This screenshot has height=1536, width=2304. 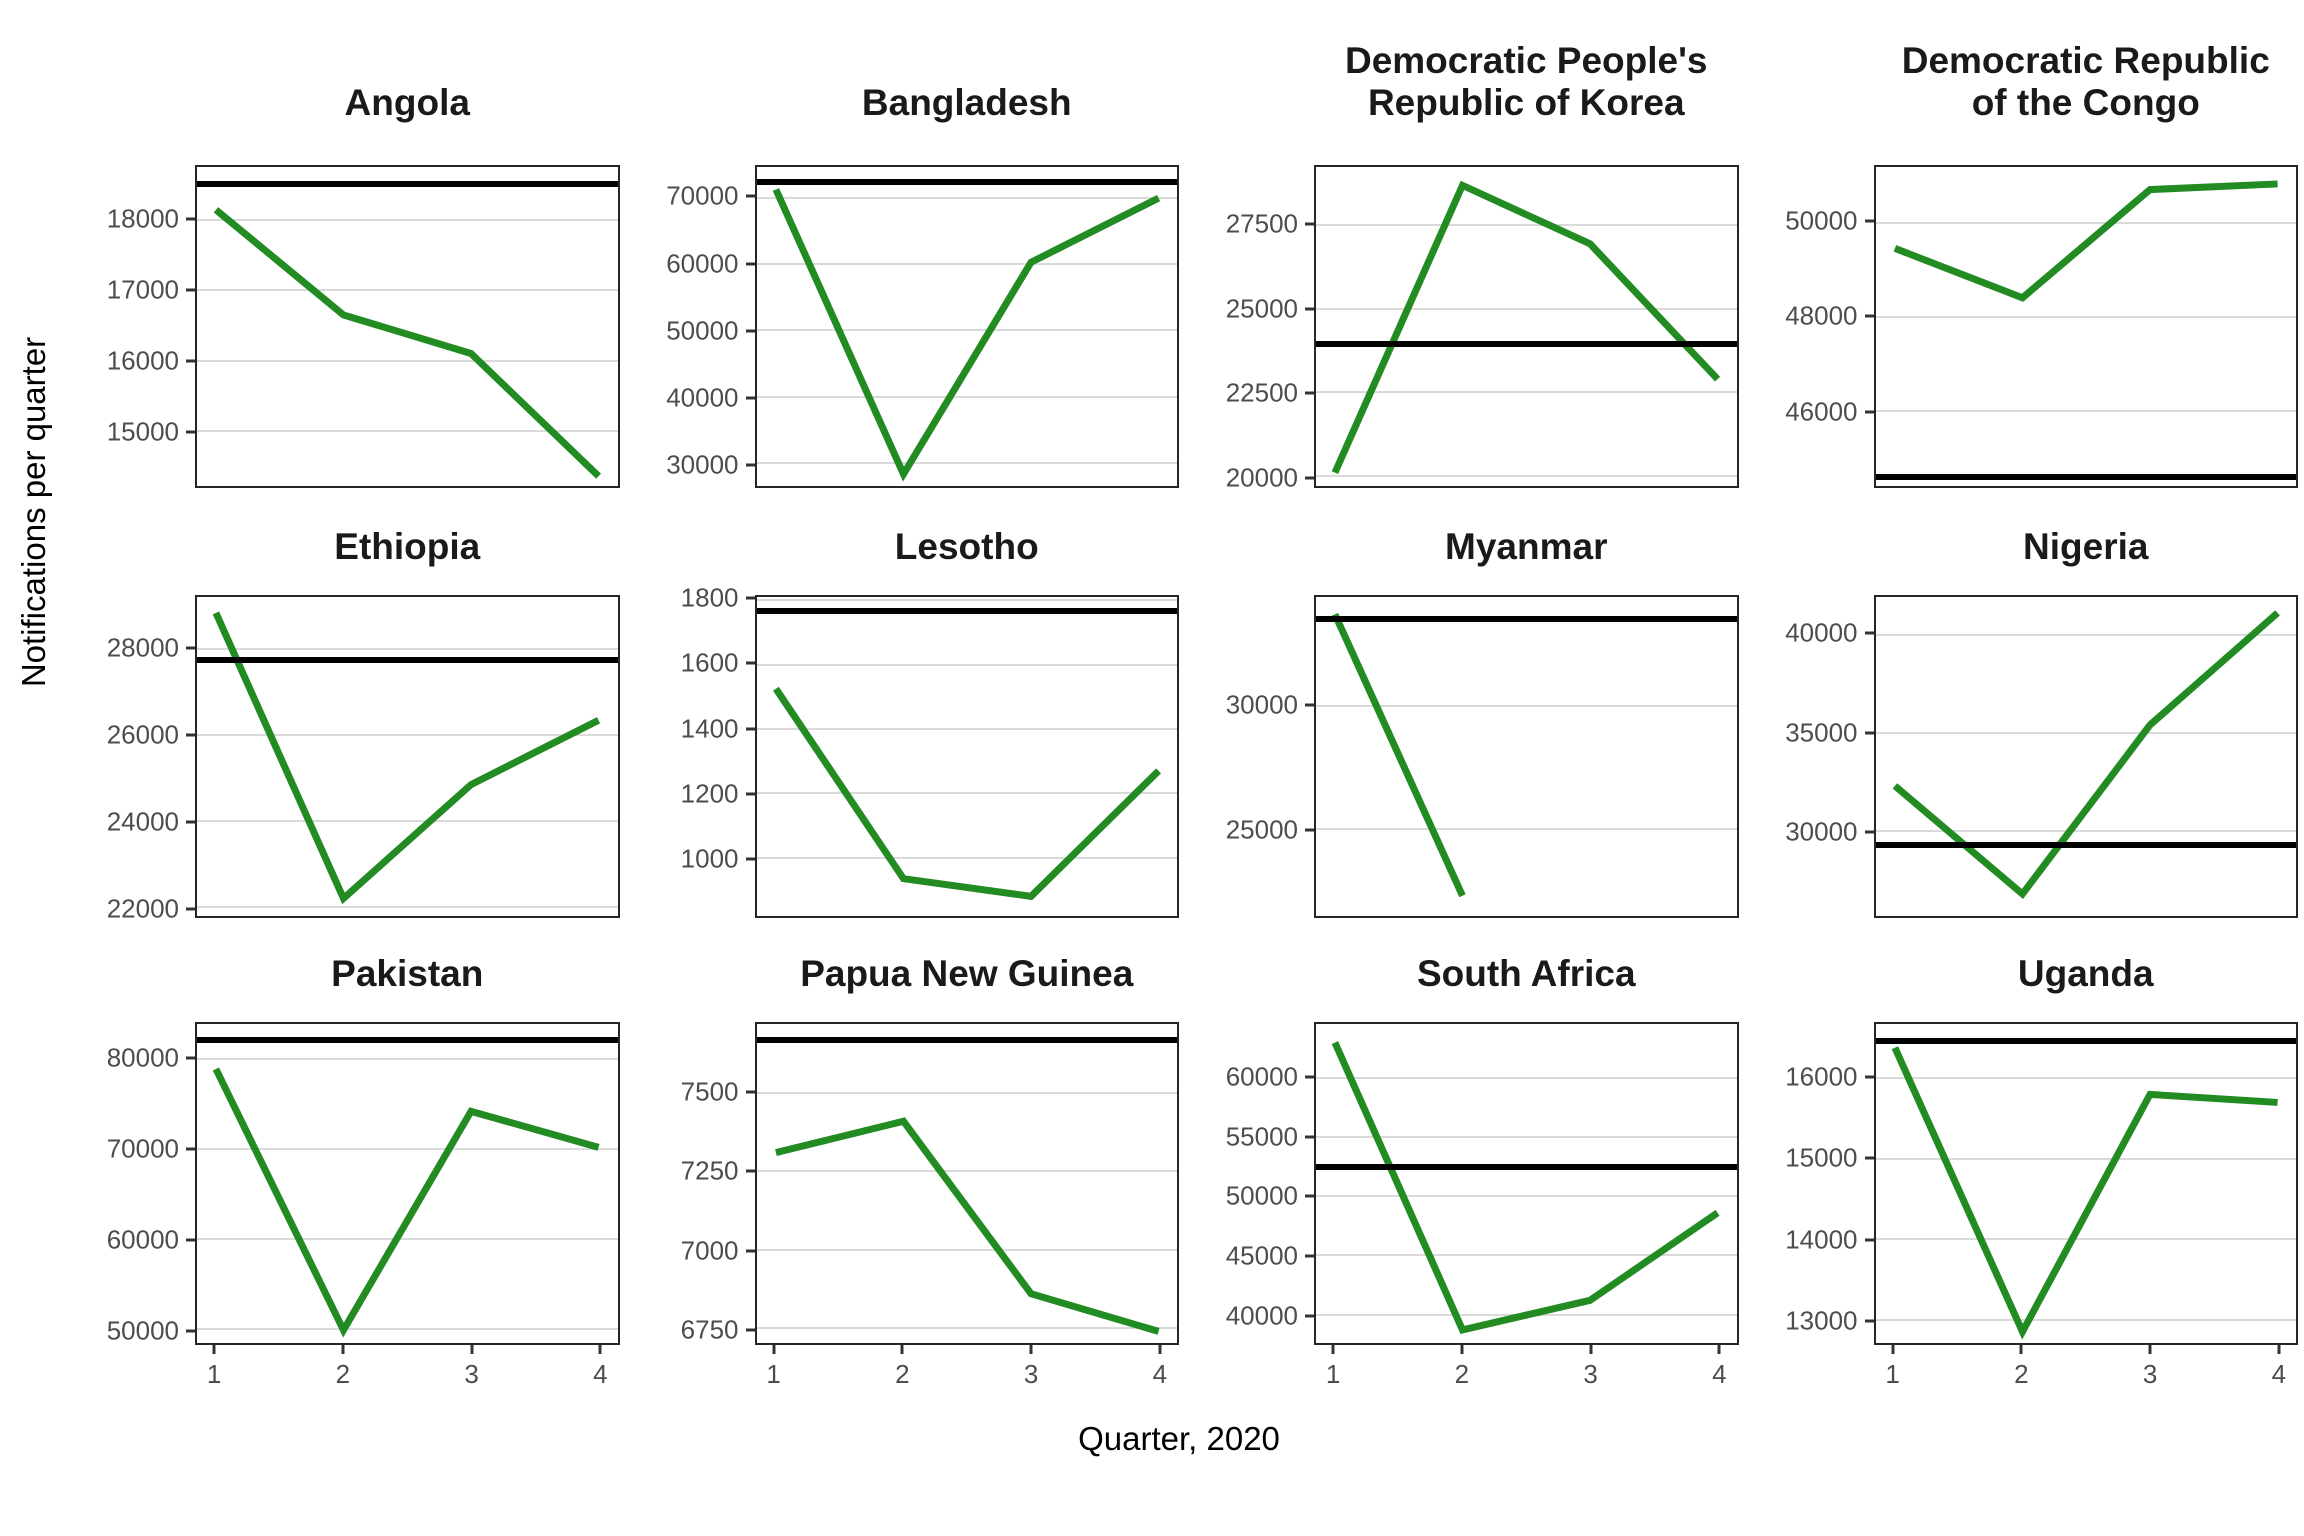 What do you see at coordinates (1821, 1320) in the screenshot?
I see `y-tick-label: 13000` at bounding box center [1821, 1320].